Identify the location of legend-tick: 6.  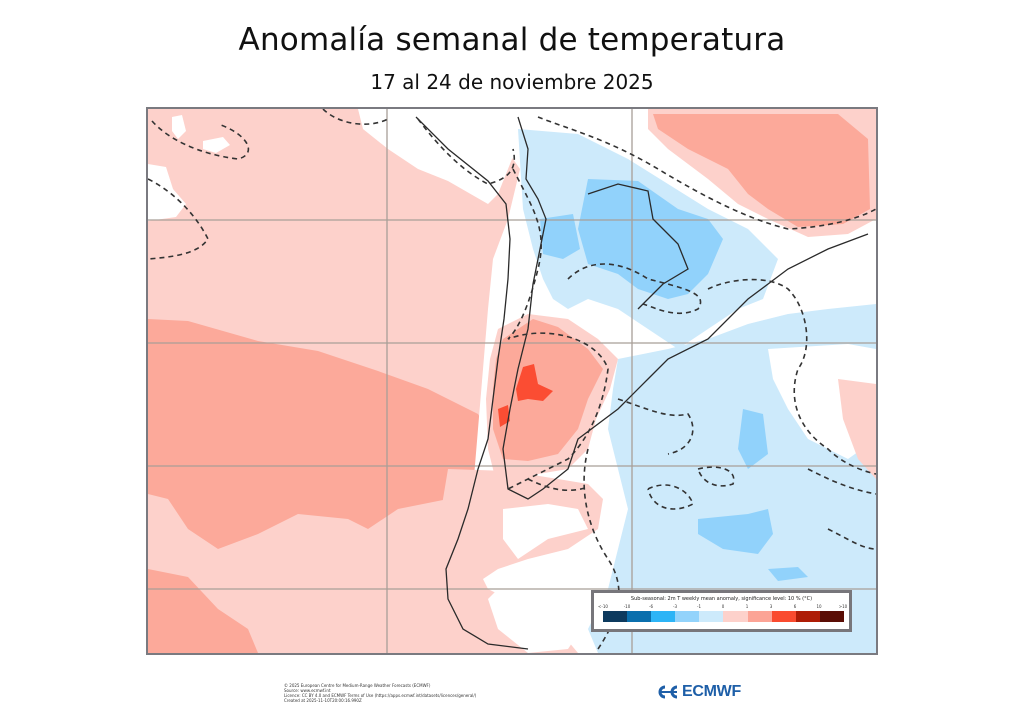
(795, 606).